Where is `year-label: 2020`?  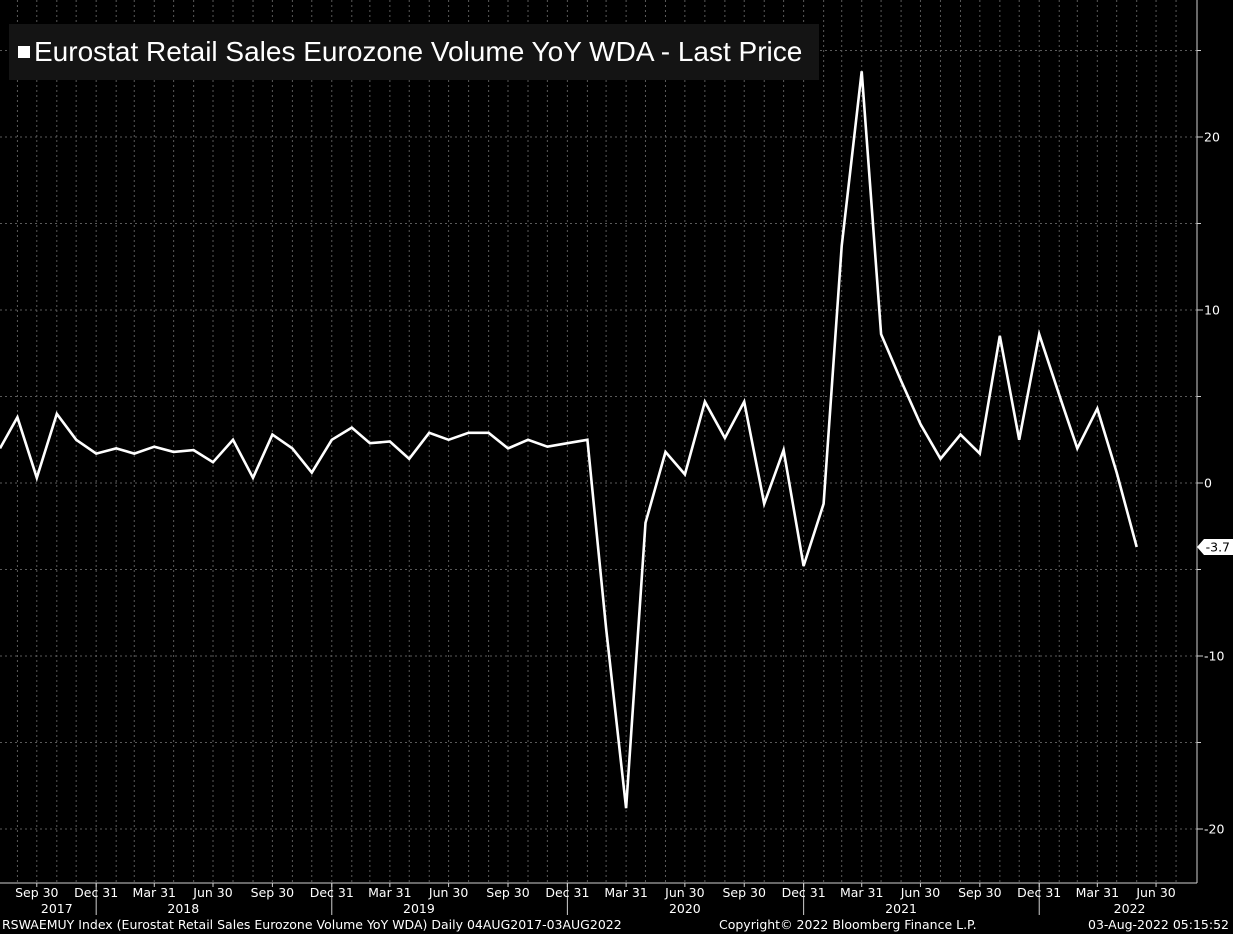
year-label: 2020 is located at coordinates (685, 908).